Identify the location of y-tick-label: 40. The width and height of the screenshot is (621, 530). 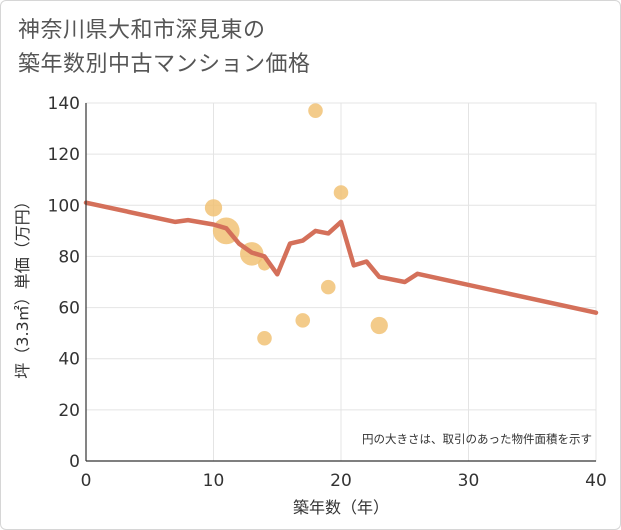
(69, 360).